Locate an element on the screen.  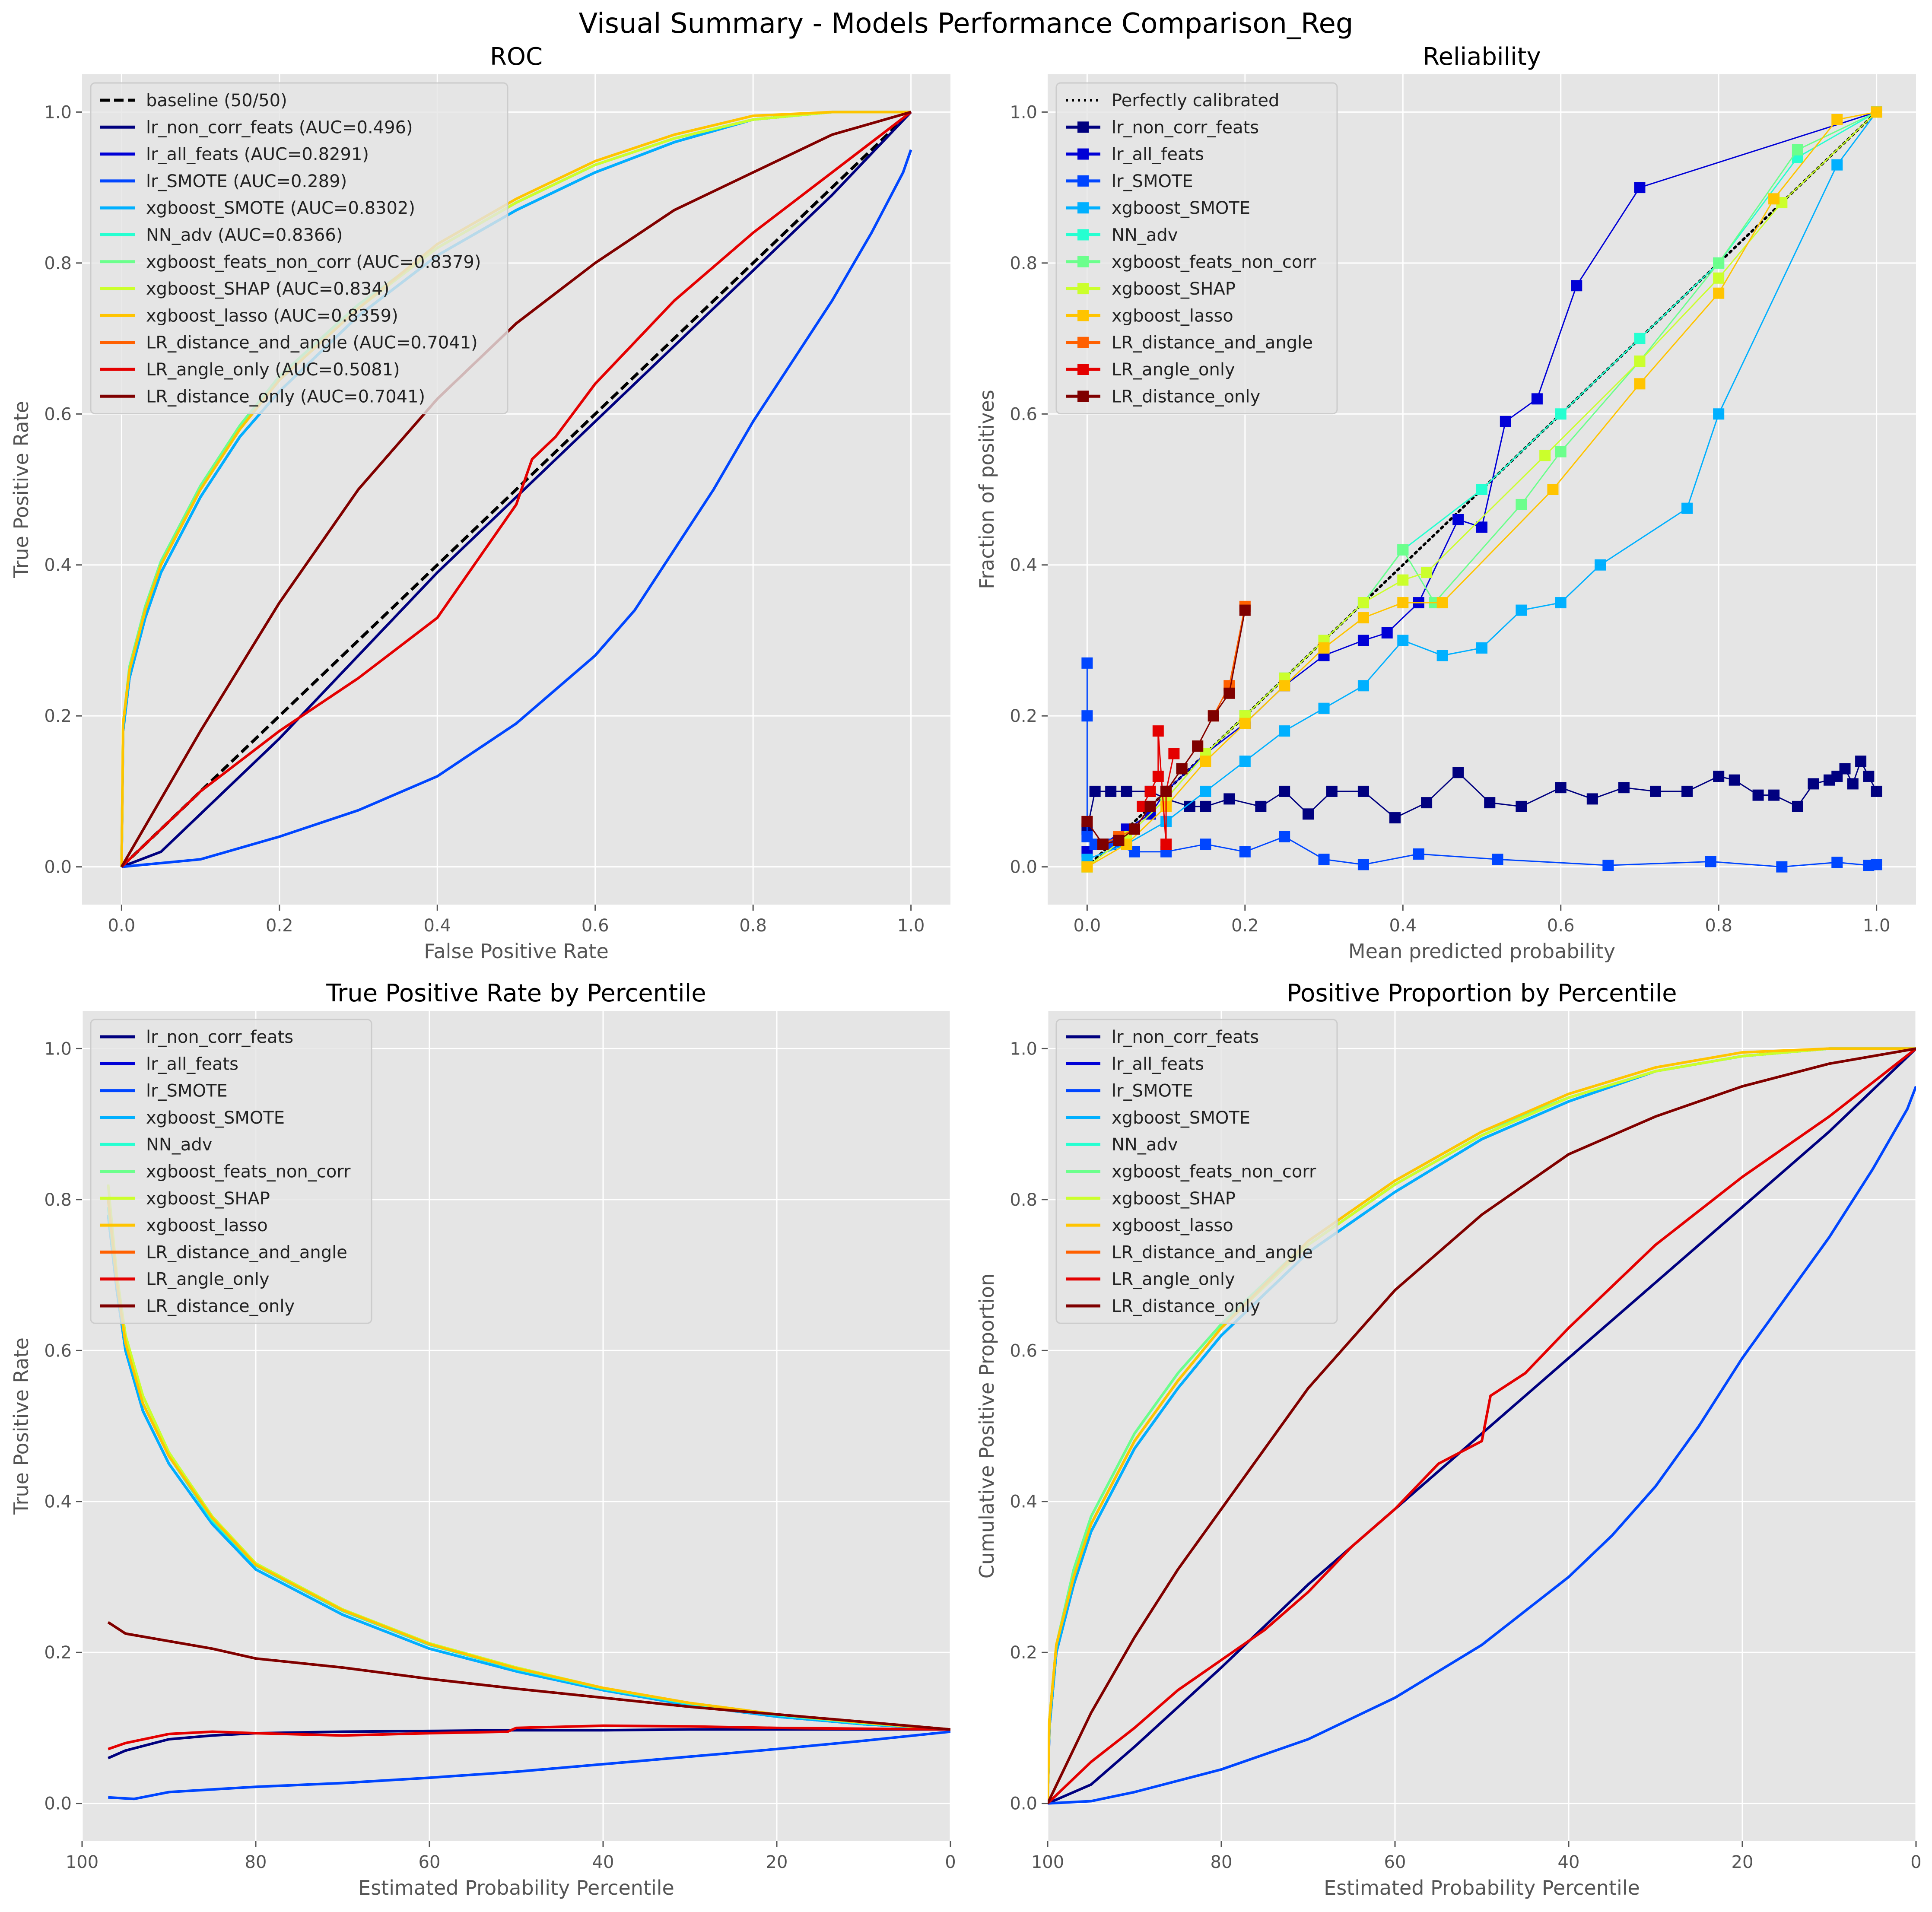
tpr_percentile-legend-label: LR_distance_only is located at coordinates (220, 1306).